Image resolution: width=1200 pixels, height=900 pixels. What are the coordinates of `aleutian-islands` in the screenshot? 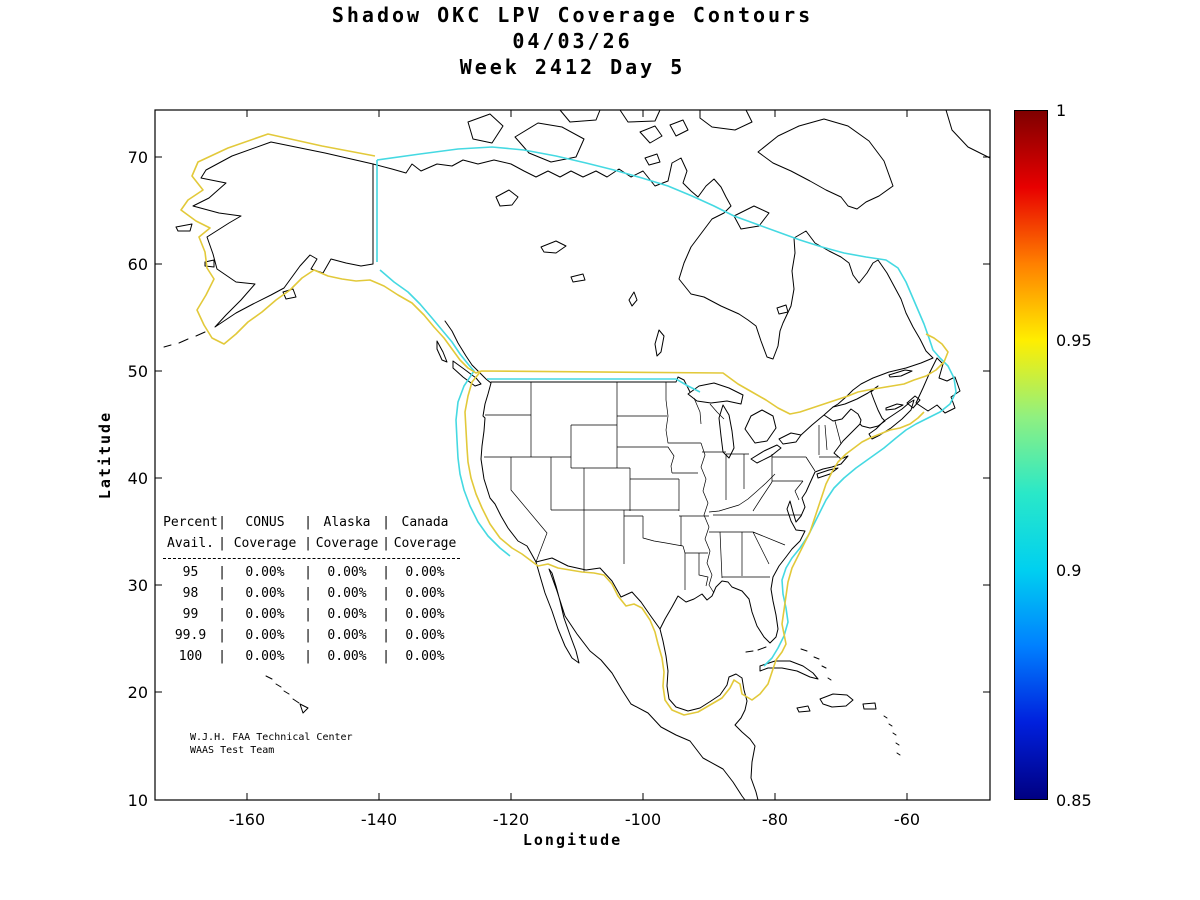 It's located at (184, 339).